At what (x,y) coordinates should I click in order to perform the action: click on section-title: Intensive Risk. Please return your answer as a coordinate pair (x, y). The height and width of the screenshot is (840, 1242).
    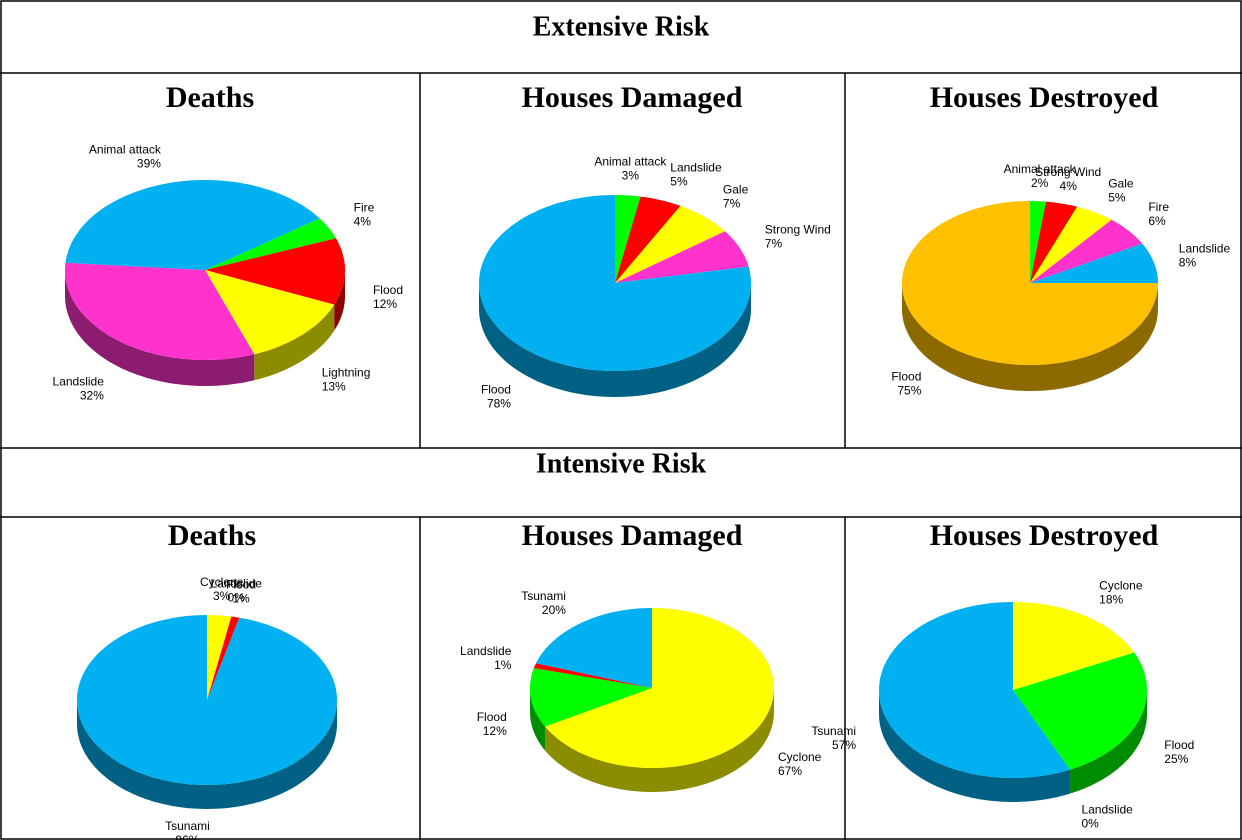
    Looking at the image, I should click on (621, 463).